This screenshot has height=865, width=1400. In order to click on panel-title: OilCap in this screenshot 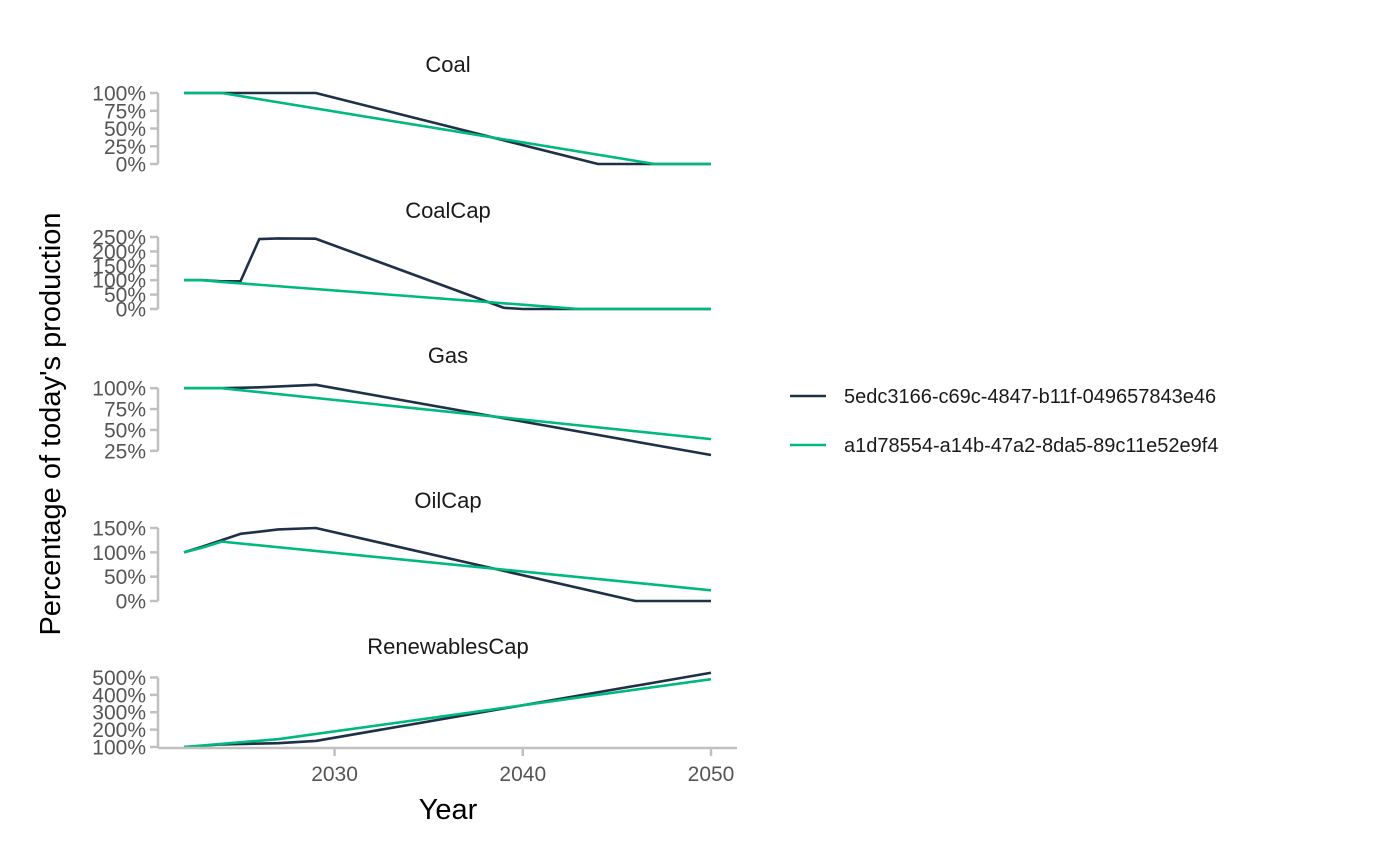, I will do `click(447, 500)`.